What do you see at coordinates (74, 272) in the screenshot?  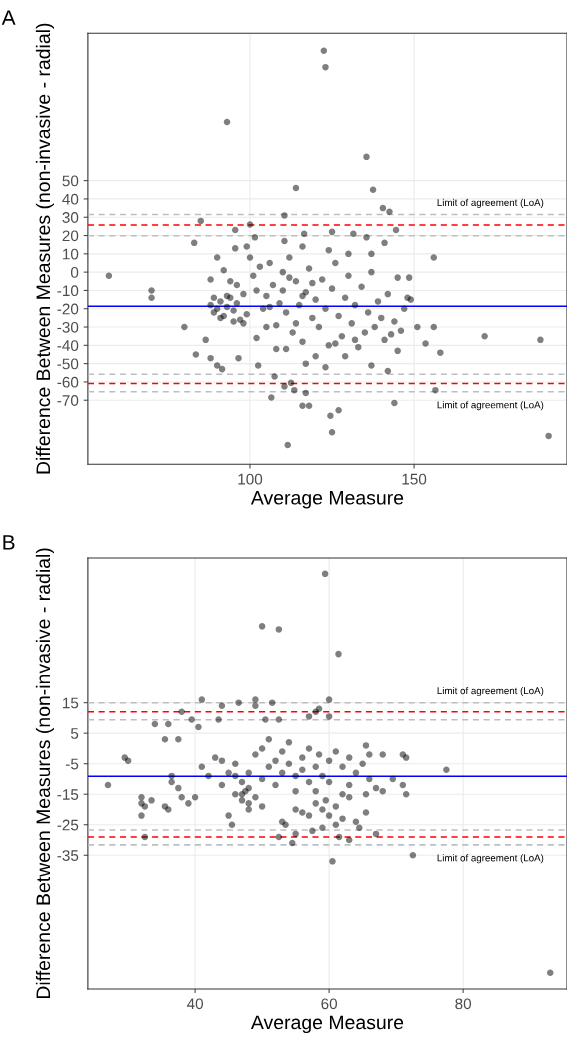 I see `y-tick-label: 0` at bounding box center [74, 272].